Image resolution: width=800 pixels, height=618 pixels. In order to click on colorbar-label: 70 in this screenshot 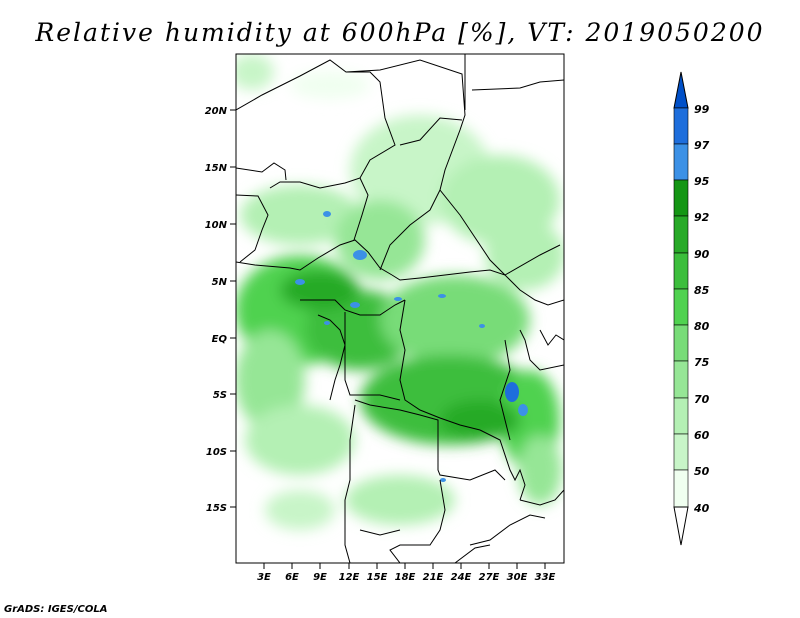, I will do `click(702, 399)`.